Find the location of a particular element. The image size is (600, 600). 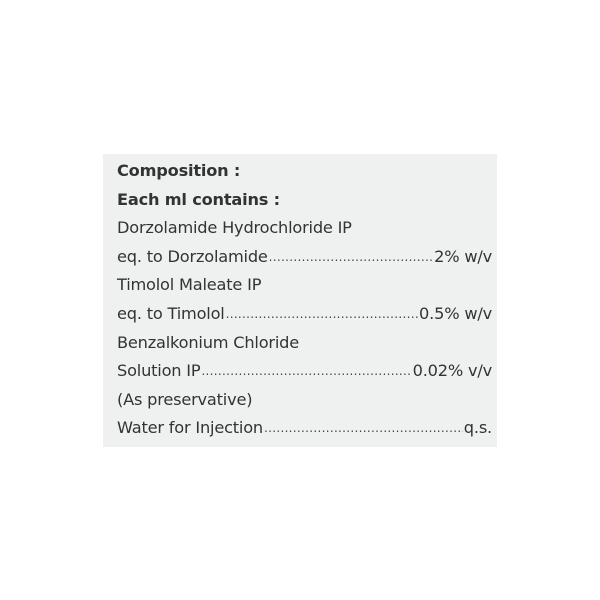

ingredient-value: q.s. is located at coordinates (477, 428).